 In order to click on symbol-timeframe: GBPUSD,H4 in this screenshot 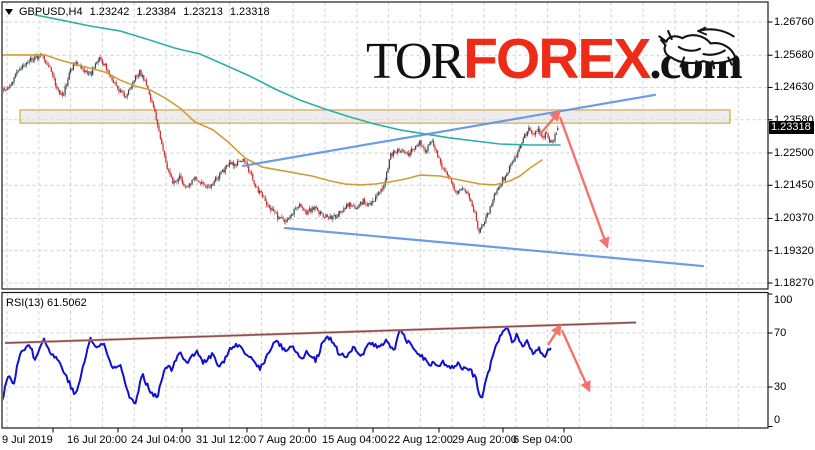, I will do `click(51, 12)`.